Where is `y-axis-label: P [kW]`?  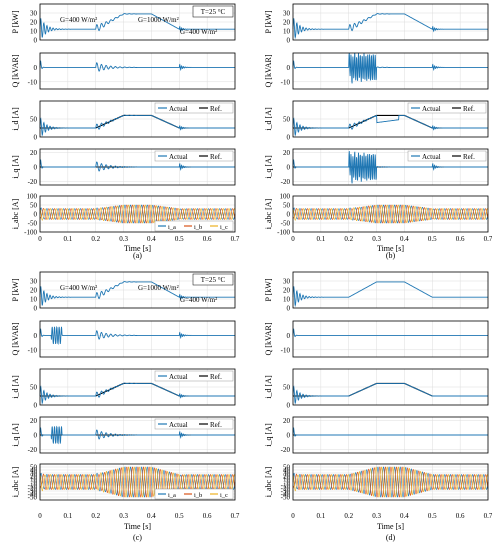
y-axis-label: P [kW] is located at coordinates (268, 21).